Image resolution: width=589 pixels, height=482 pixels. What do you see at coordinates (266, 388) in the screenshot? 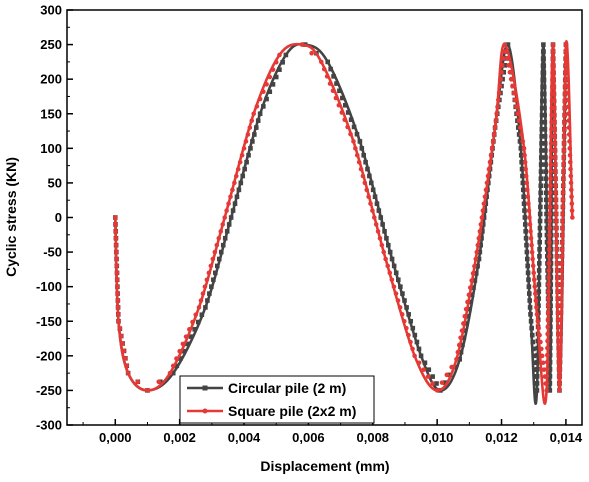
I see `legend-item-circular: Circular pile (2 m)` at bounding box center [266, 388].